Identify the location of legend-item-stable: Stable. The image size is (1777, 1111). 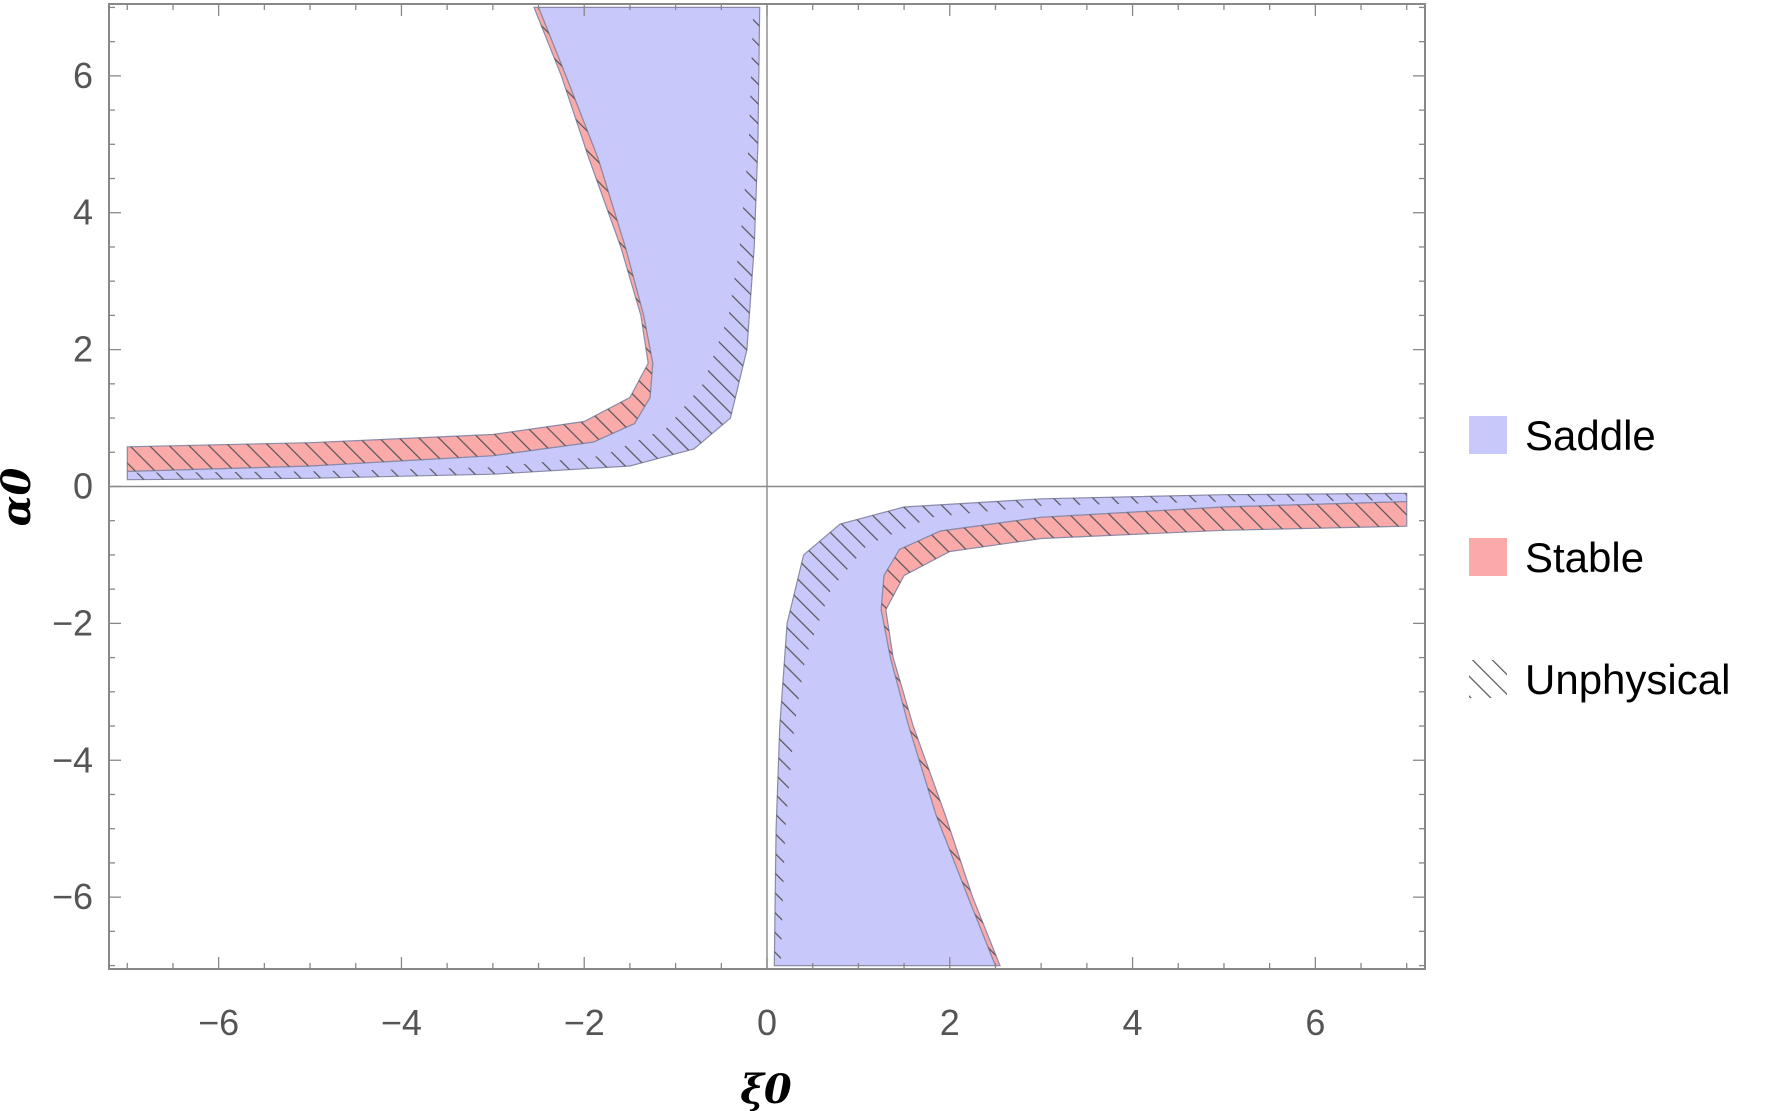
(1556, 557).